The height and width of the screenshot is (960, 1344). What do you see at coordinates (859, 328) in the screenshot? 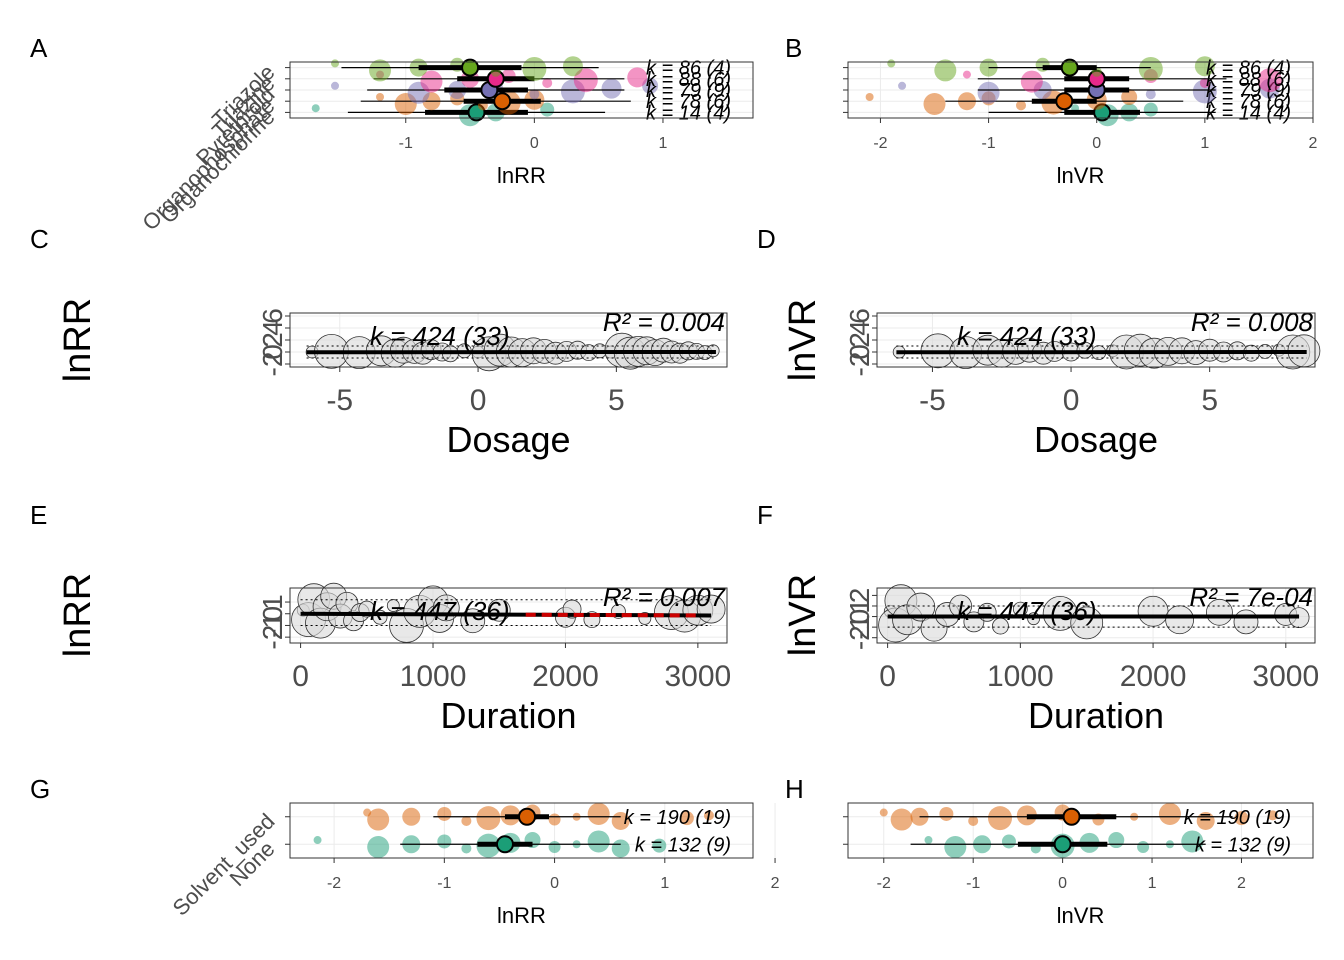
I see `y-tick-label: 4` at bounding box center [859, 328].